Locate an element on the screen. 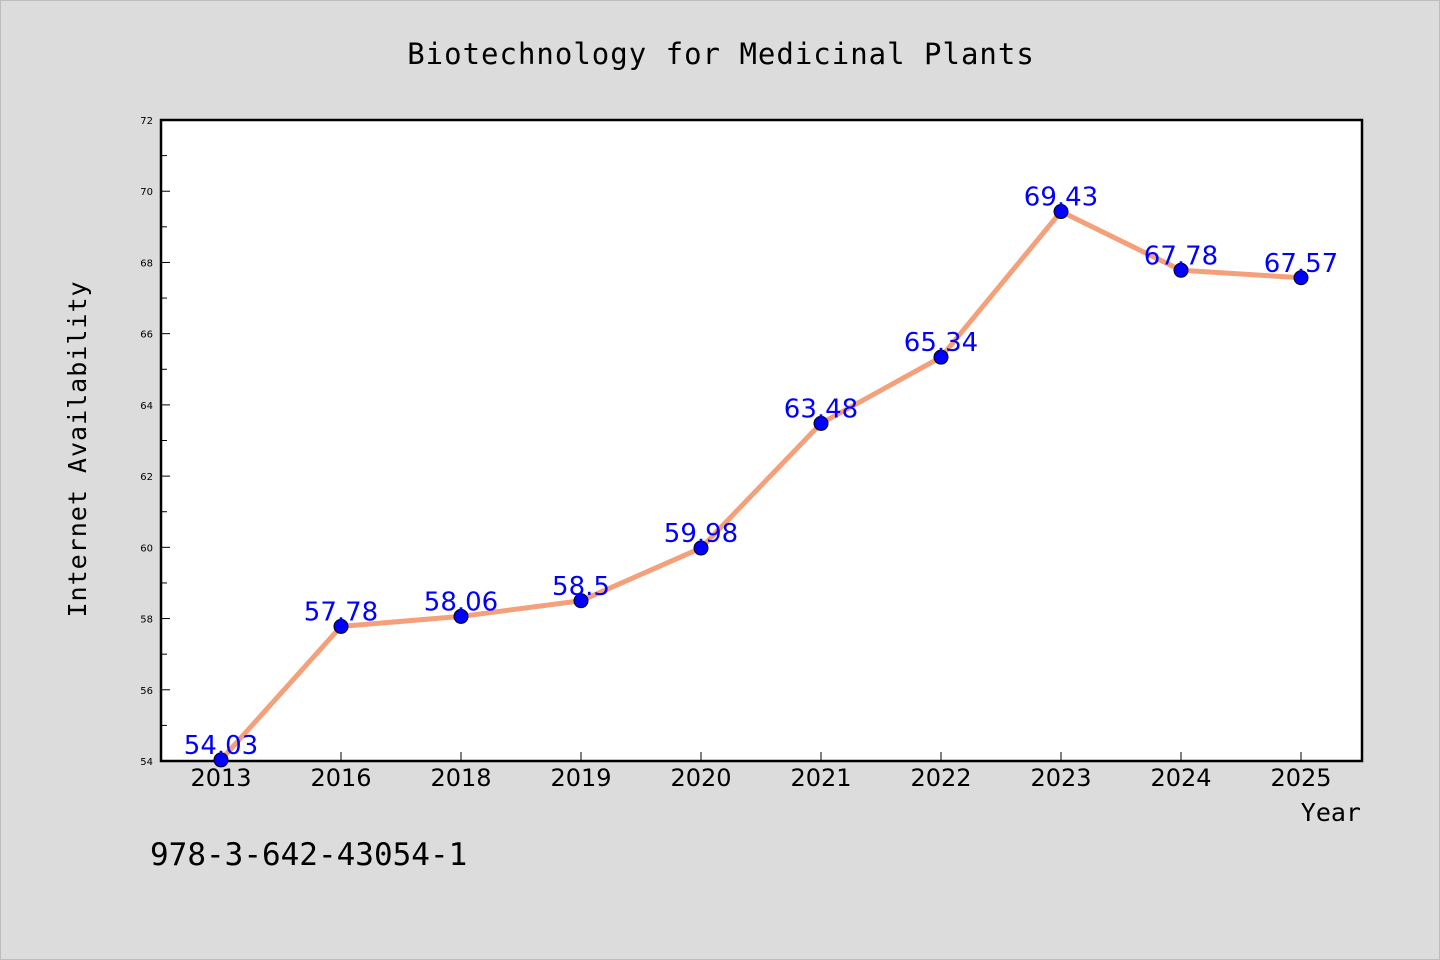  data-label: 57.78 is located at coordinates (341, 612).